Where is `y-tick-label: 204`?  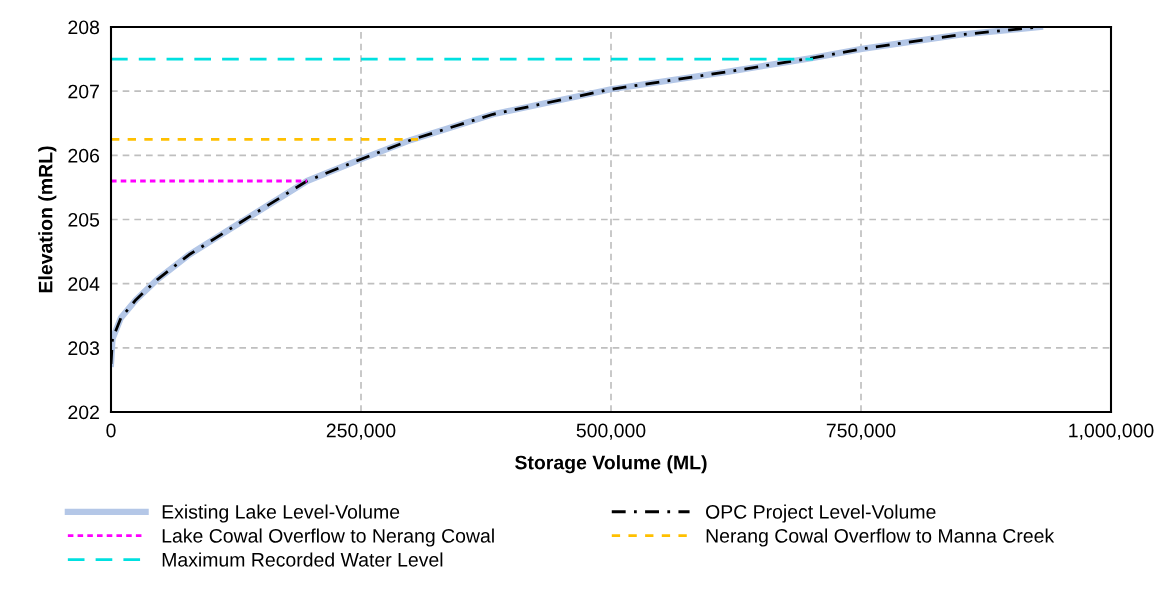 y-tick-label: 204 is located at coordinates (84, 284).